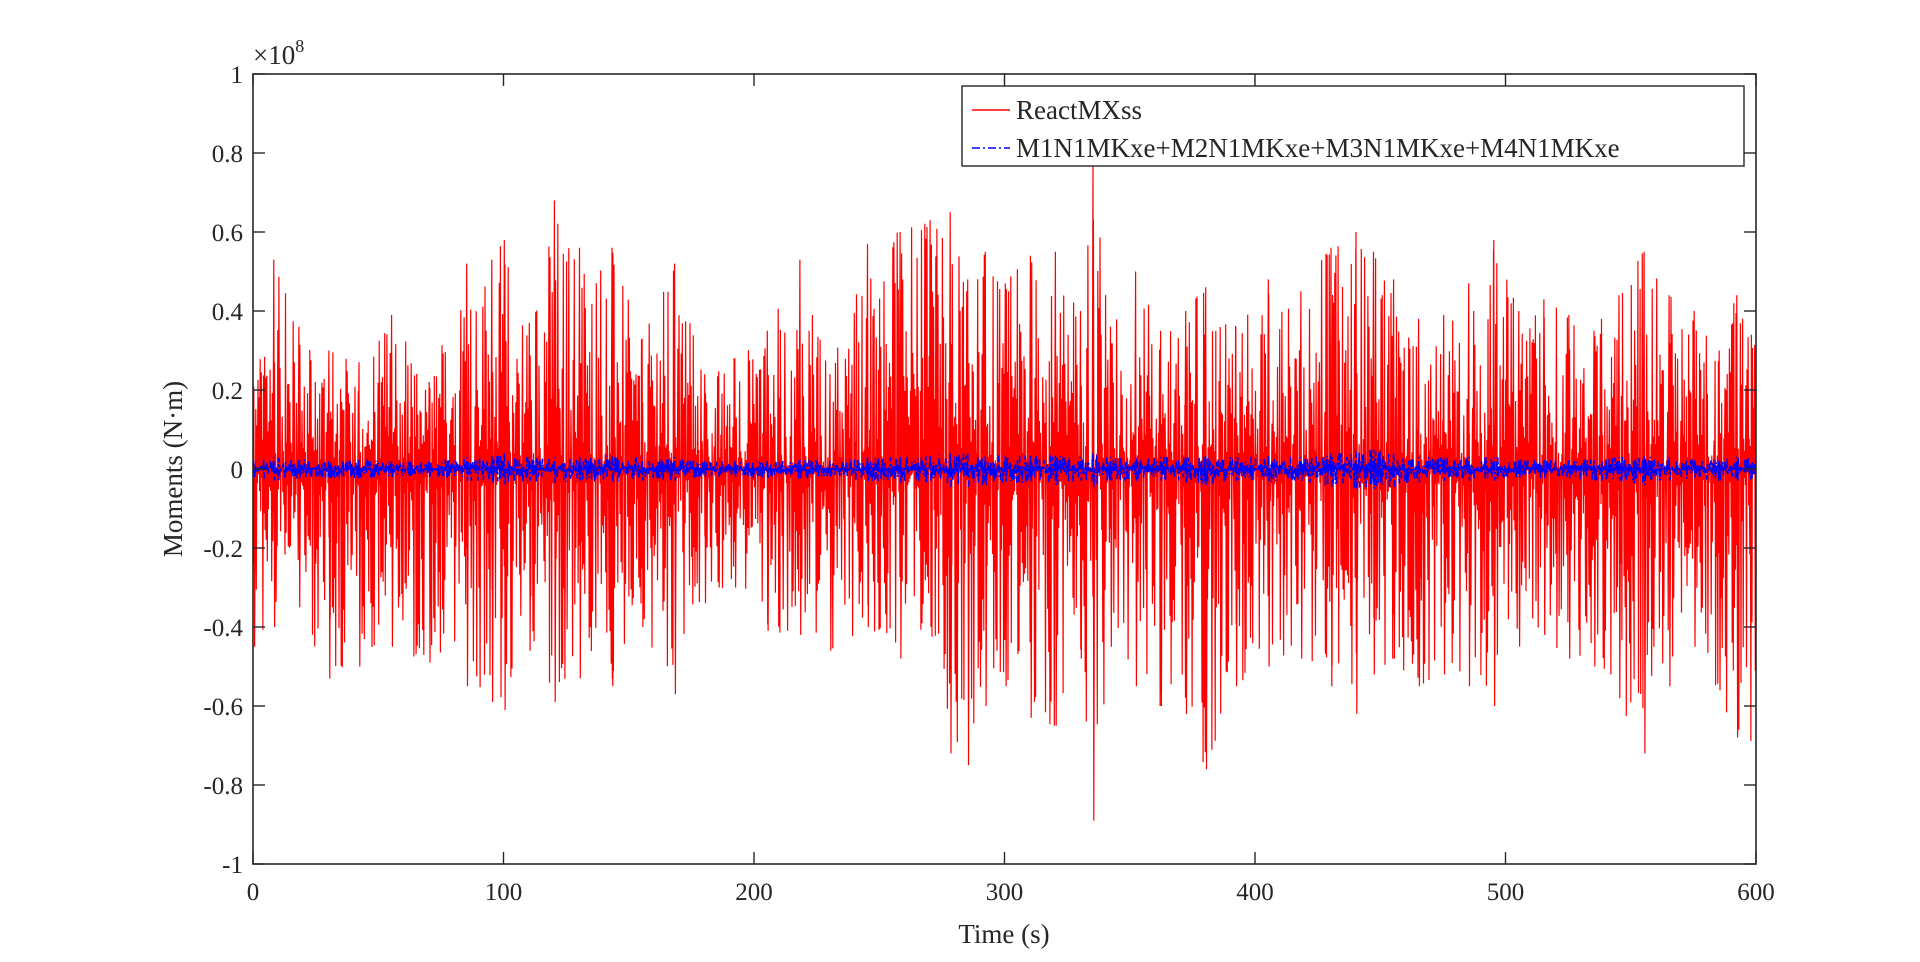 Image resolution: width=1920 pixels, height=962 pixels. What do you see at coordinates (754, 892) in the screenshot?
I see `x-tick-label: 200` at bounding box center [754, 892].